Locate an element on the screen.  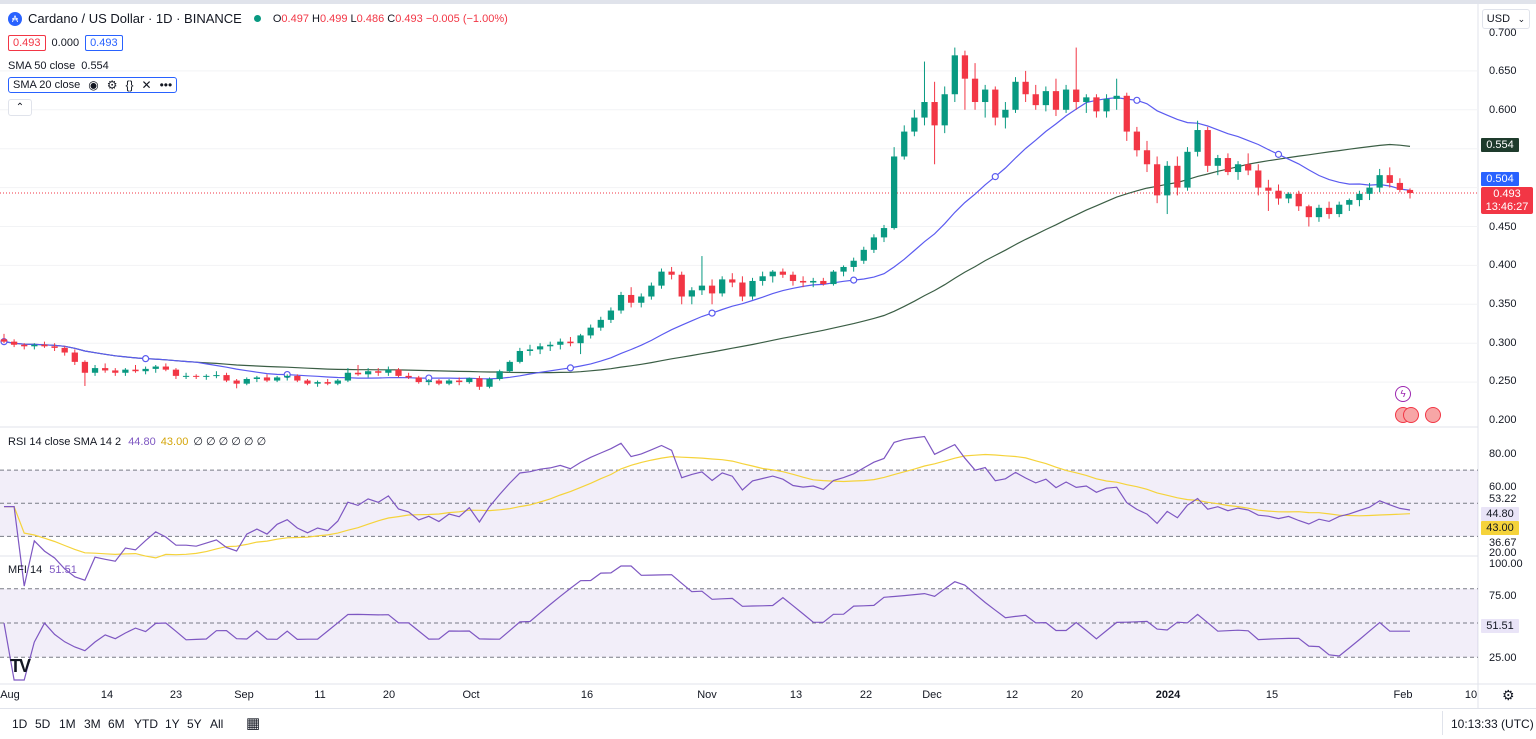
currency-select: USD ⌄ is located at coordinates (1506, 19).